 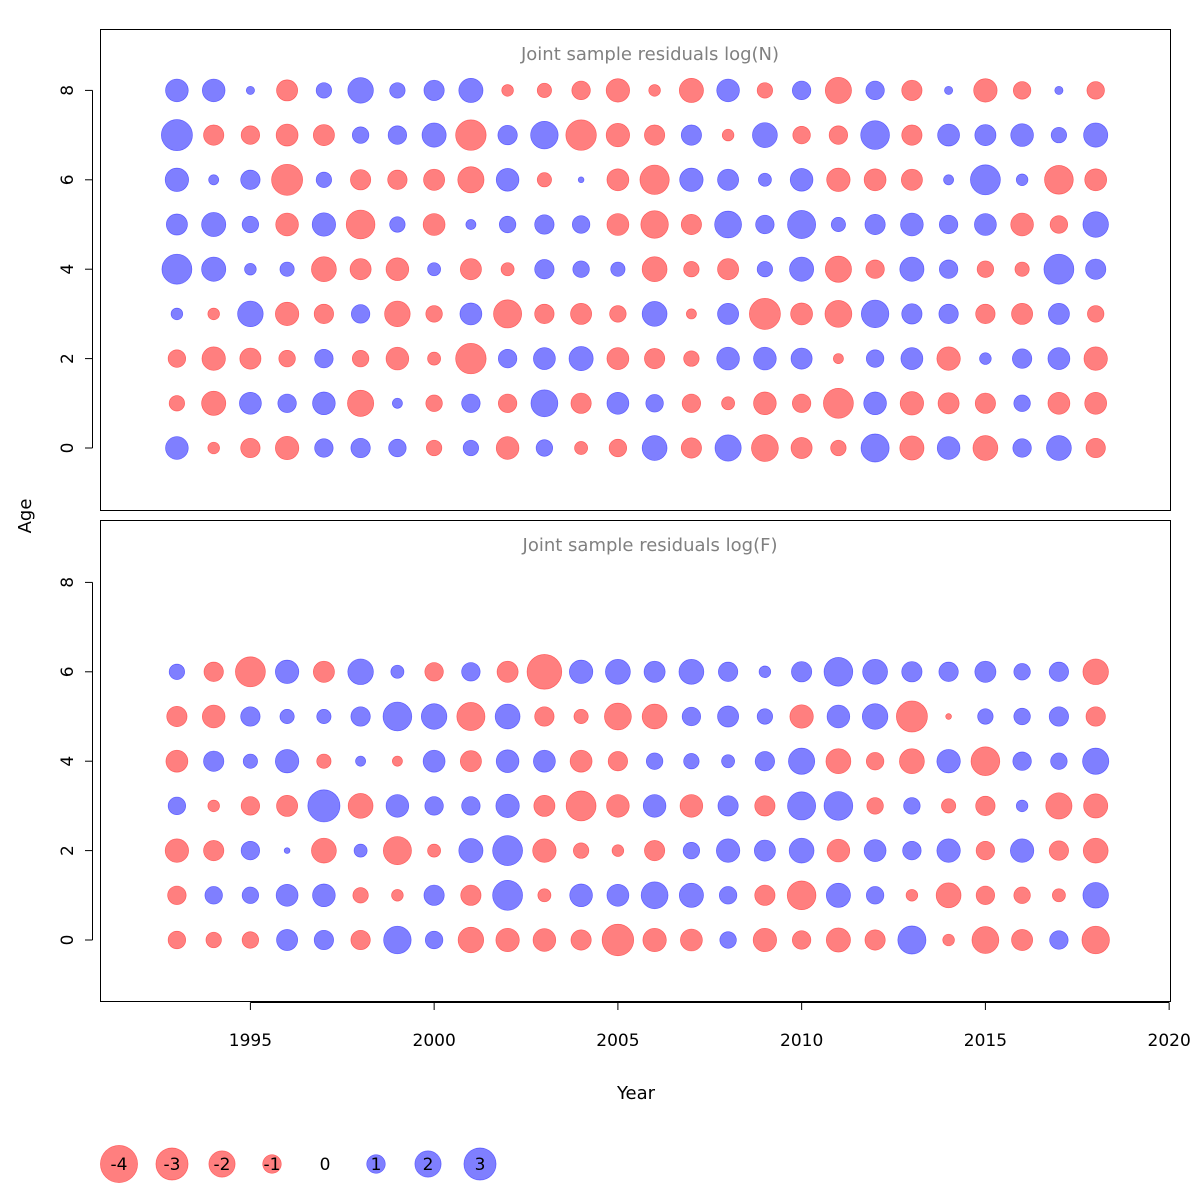 What do you see at coordinates (68, 671) in the screenshot?
I see `y-tick-label: 6` at bounding box center [68, 671].